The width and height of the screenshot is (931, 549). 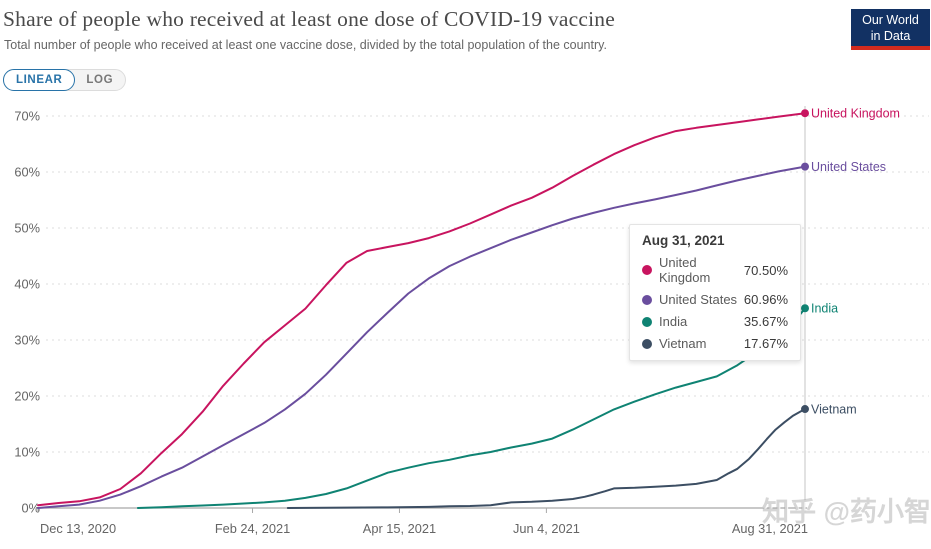 What do you see at coordinates (399, 528) in the screenshot?
I see `x-axis-tick-label: Apr 15, 2021` at bounding box center [399, 528].